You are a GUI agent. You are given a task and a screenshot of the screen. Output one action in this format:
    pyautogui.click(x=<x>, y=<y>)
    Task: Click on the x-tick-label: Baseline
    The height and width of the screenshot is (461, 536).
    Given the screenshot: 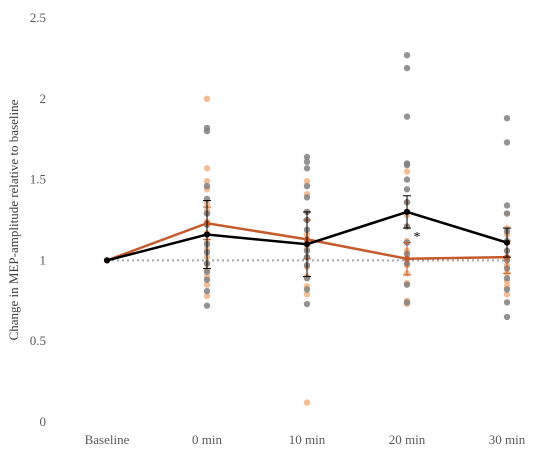 What is the action you would take?
    pyautogui.click(x=107, y=439)
    